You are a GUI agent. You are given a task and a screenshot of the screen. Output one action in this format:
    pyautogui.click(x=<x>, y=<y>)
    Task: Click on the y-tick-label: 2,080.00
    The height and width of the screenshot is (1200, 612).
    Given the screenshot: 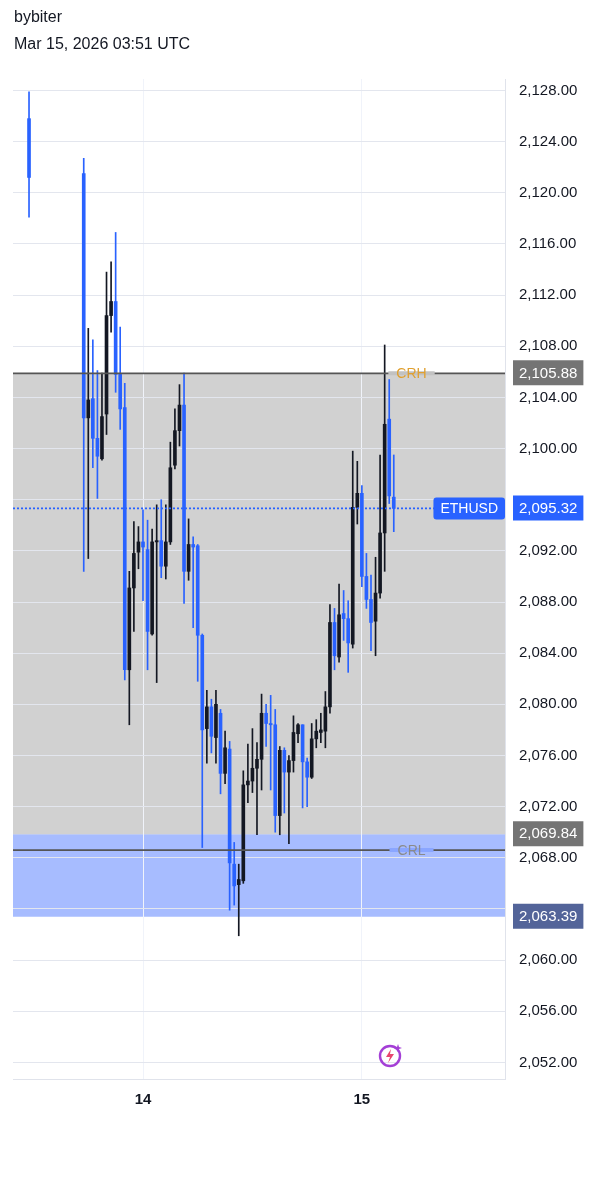 What is the action you would take?
    pyautogui.click(x=548, y=703)
    